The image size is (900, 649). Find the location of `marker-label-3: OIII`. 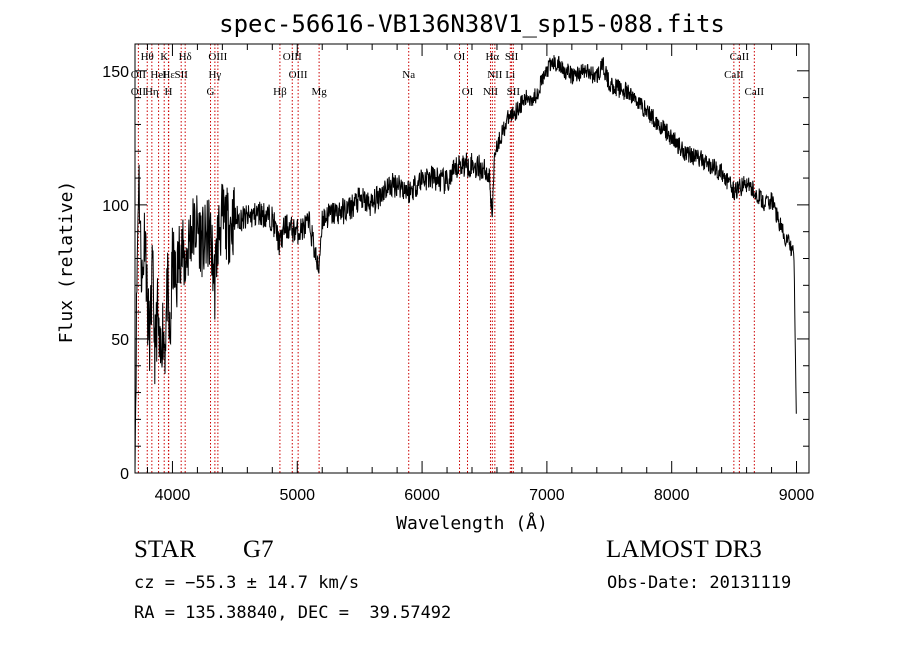

marker-label-3: OIII is located at coordinates (217, 57).